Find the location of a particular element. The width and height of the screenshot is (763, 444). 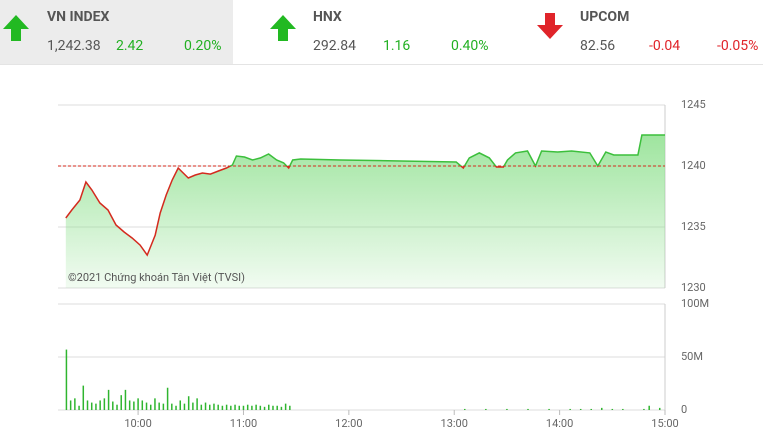

index-card: HNX 292.84 1.16 0.40% is located at coordinates (399, 32).